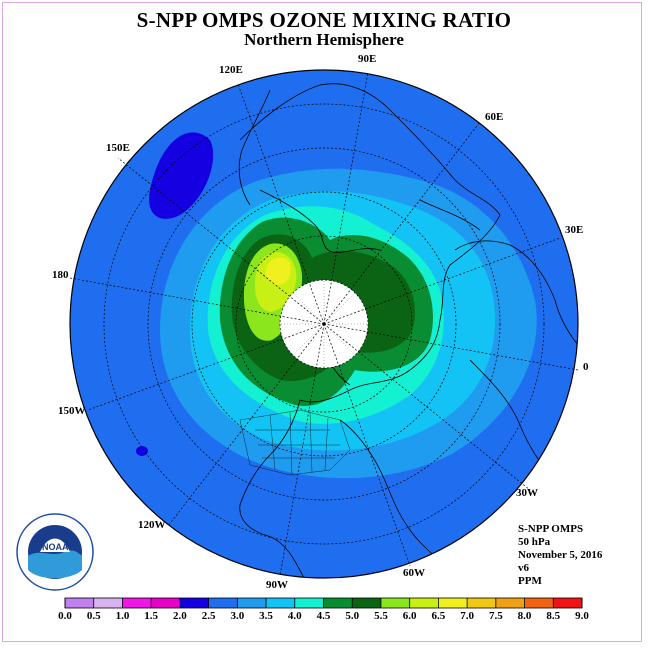  Describe the element at coordinates (151, 616) in the screenshot. I see `colorbar-tick-label: 1.5` at that location.